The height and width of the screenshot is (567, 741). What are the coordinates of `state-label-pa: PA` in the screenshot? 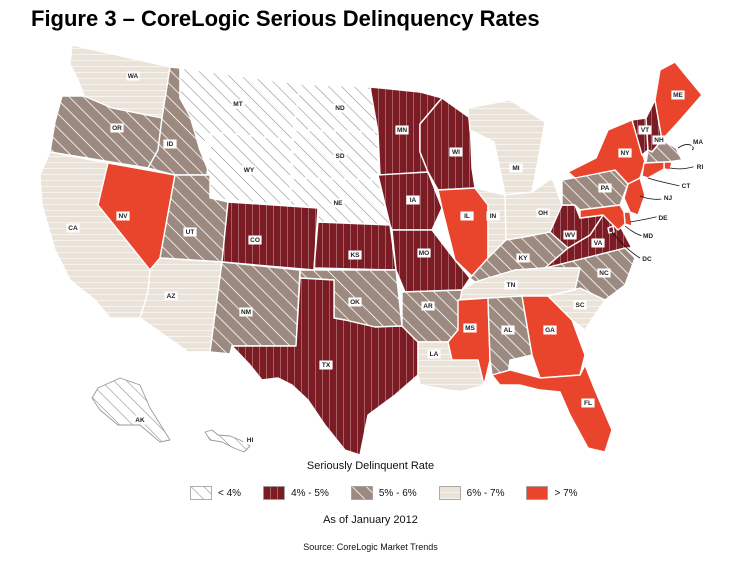 It's located at (605, 188).